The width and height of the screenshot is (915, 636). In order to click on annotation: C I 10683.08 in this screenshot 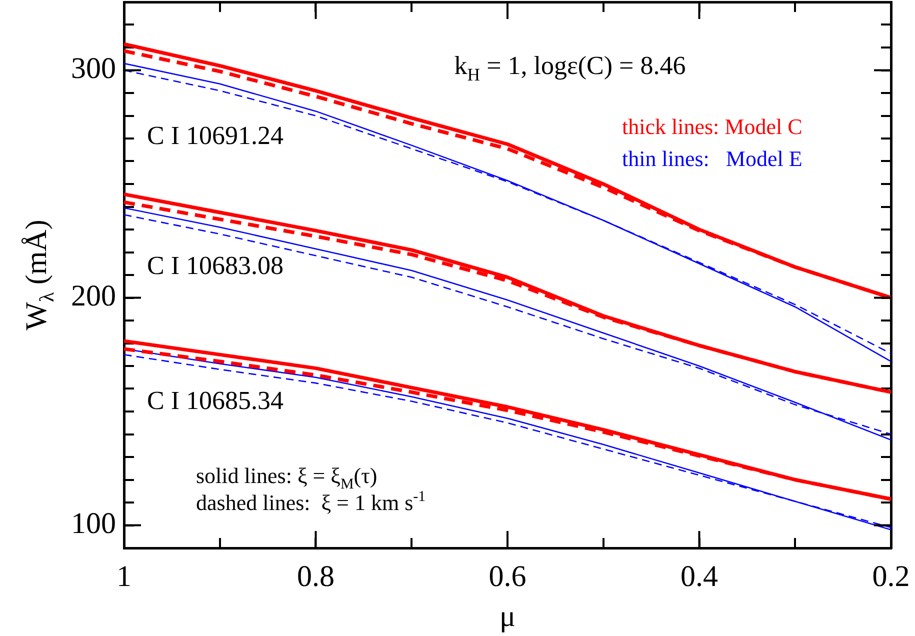, I will do `click(215, 265)`.